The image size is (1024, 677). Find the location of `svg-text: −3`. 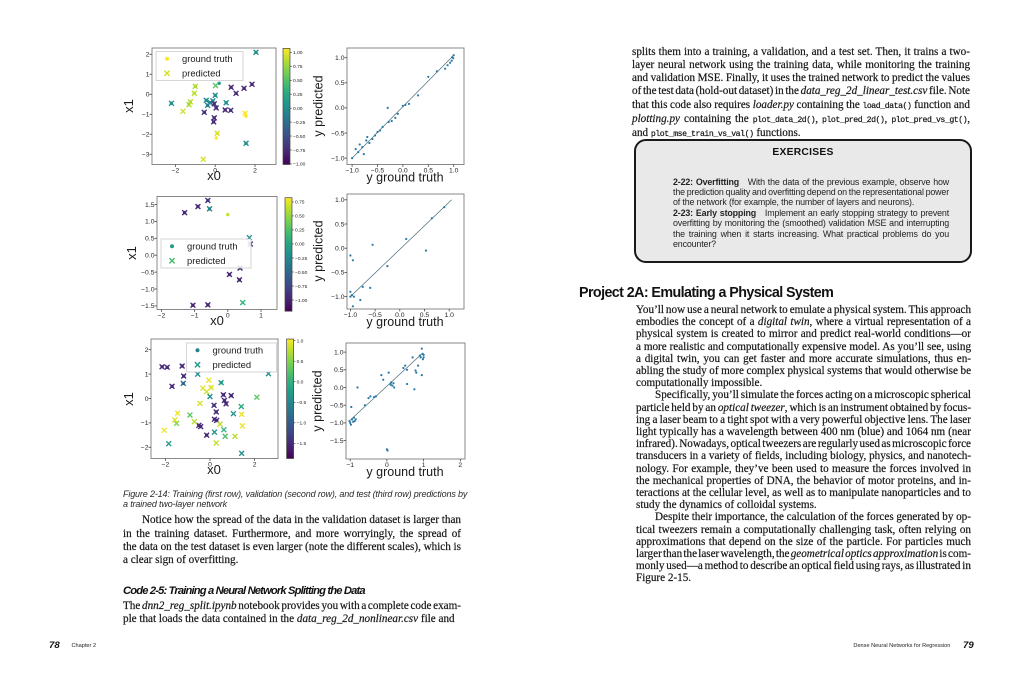

svg-text: −3 is located at coordinates (146, 155).